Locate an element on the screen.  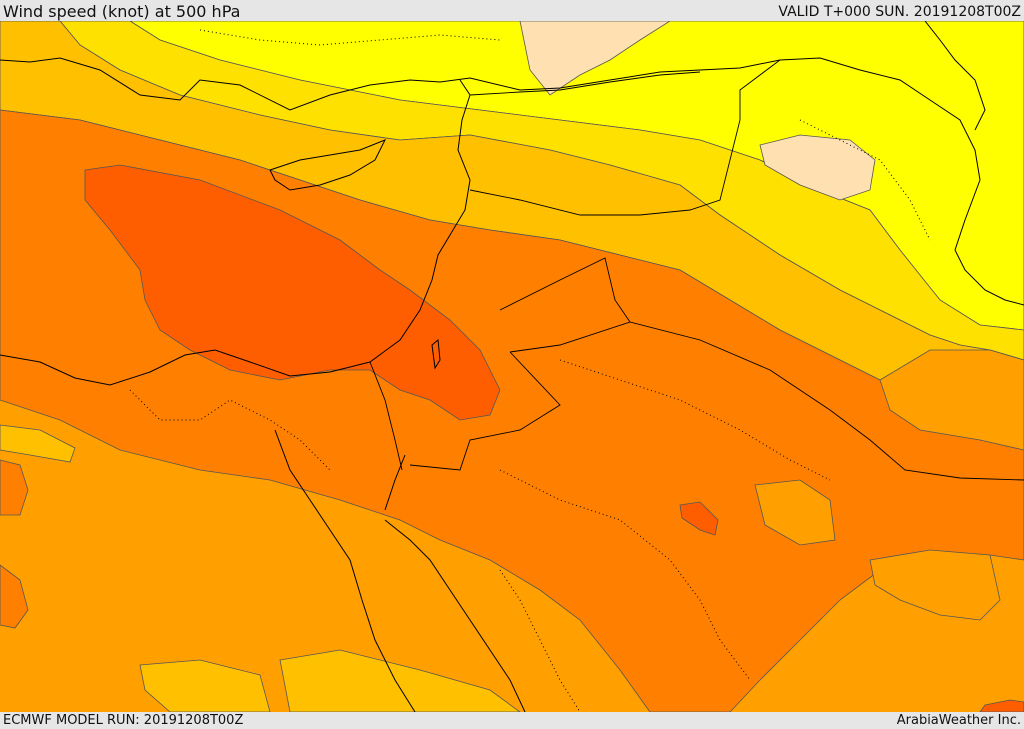
valid-time: VALID T+000 SUN. 20191208T00Z is located at coordinates (899, 12).